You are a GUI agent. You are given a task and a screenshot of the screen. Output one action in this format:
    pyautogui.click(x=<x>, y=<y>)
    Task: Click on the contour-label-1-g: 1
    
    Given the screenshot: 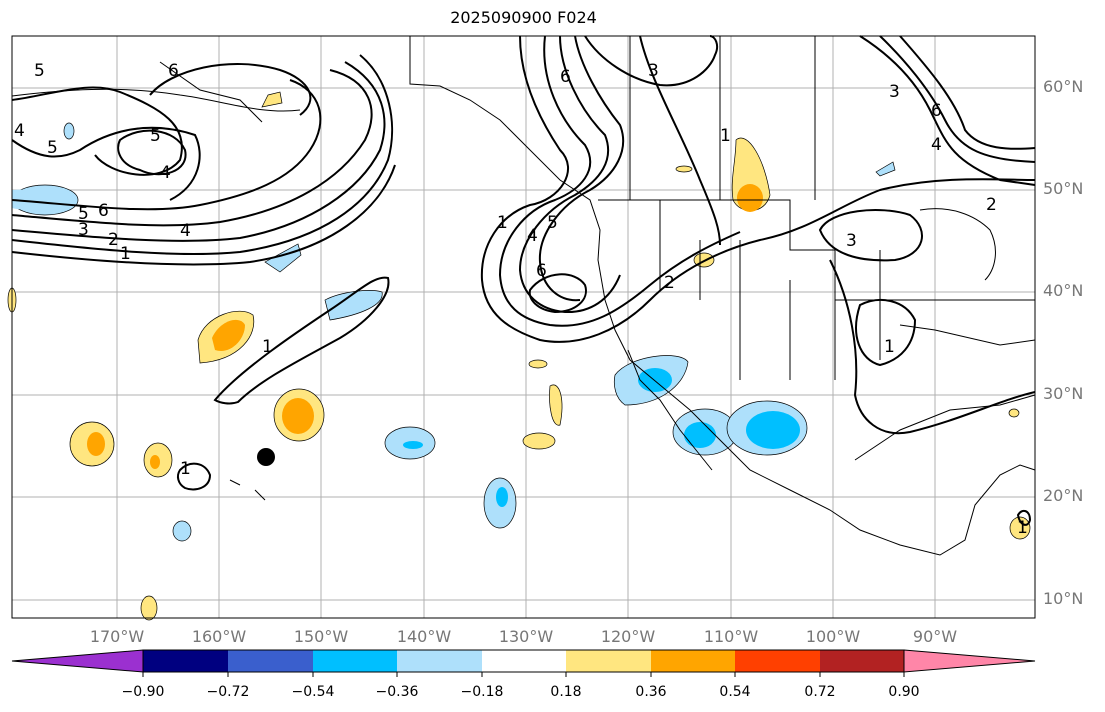 What is the action you would take?
    pyautogui.click(x=1022, y=528)
    